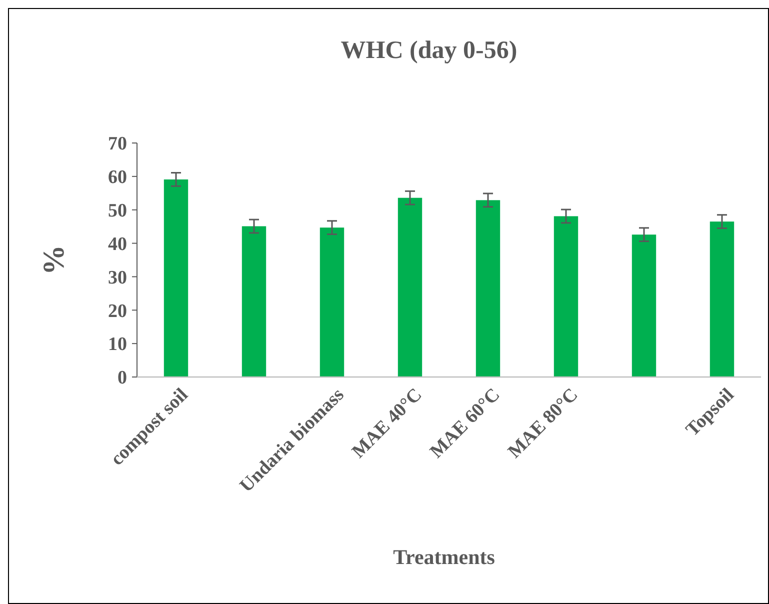 This screenshot has width=769, height=604. Describe the element at coordinates (444, 557) in the screenshot. I see `x-axis-title: Treatments` at that location.